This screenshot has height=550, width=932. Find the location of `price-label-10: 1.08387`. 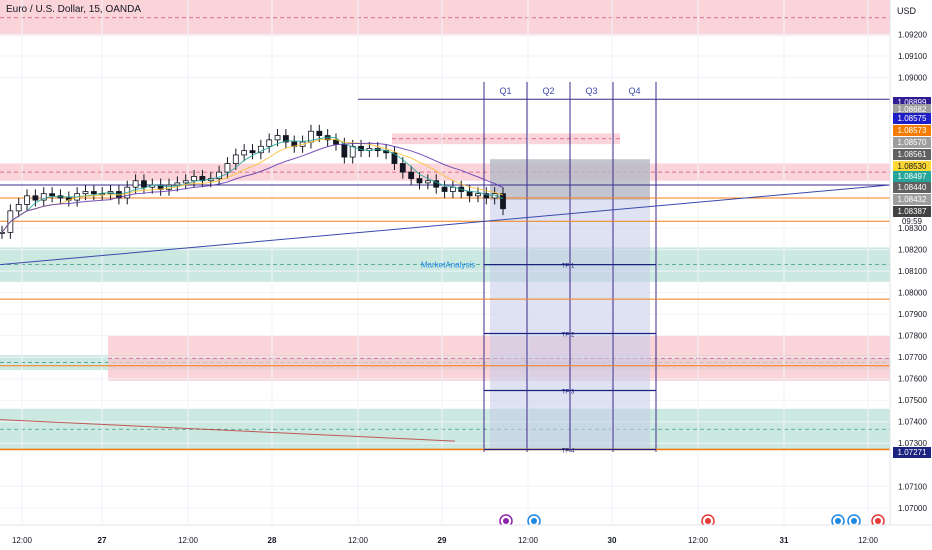

price-label-10: 1.08387 is located at coordinates (912, 211).